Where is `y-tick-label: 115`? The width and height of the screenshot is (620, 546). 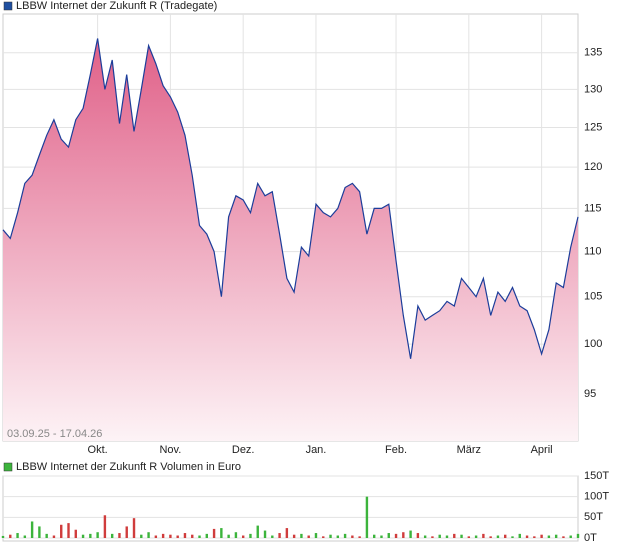
y-tick-label: 115 is located at coordinates (593, 208).